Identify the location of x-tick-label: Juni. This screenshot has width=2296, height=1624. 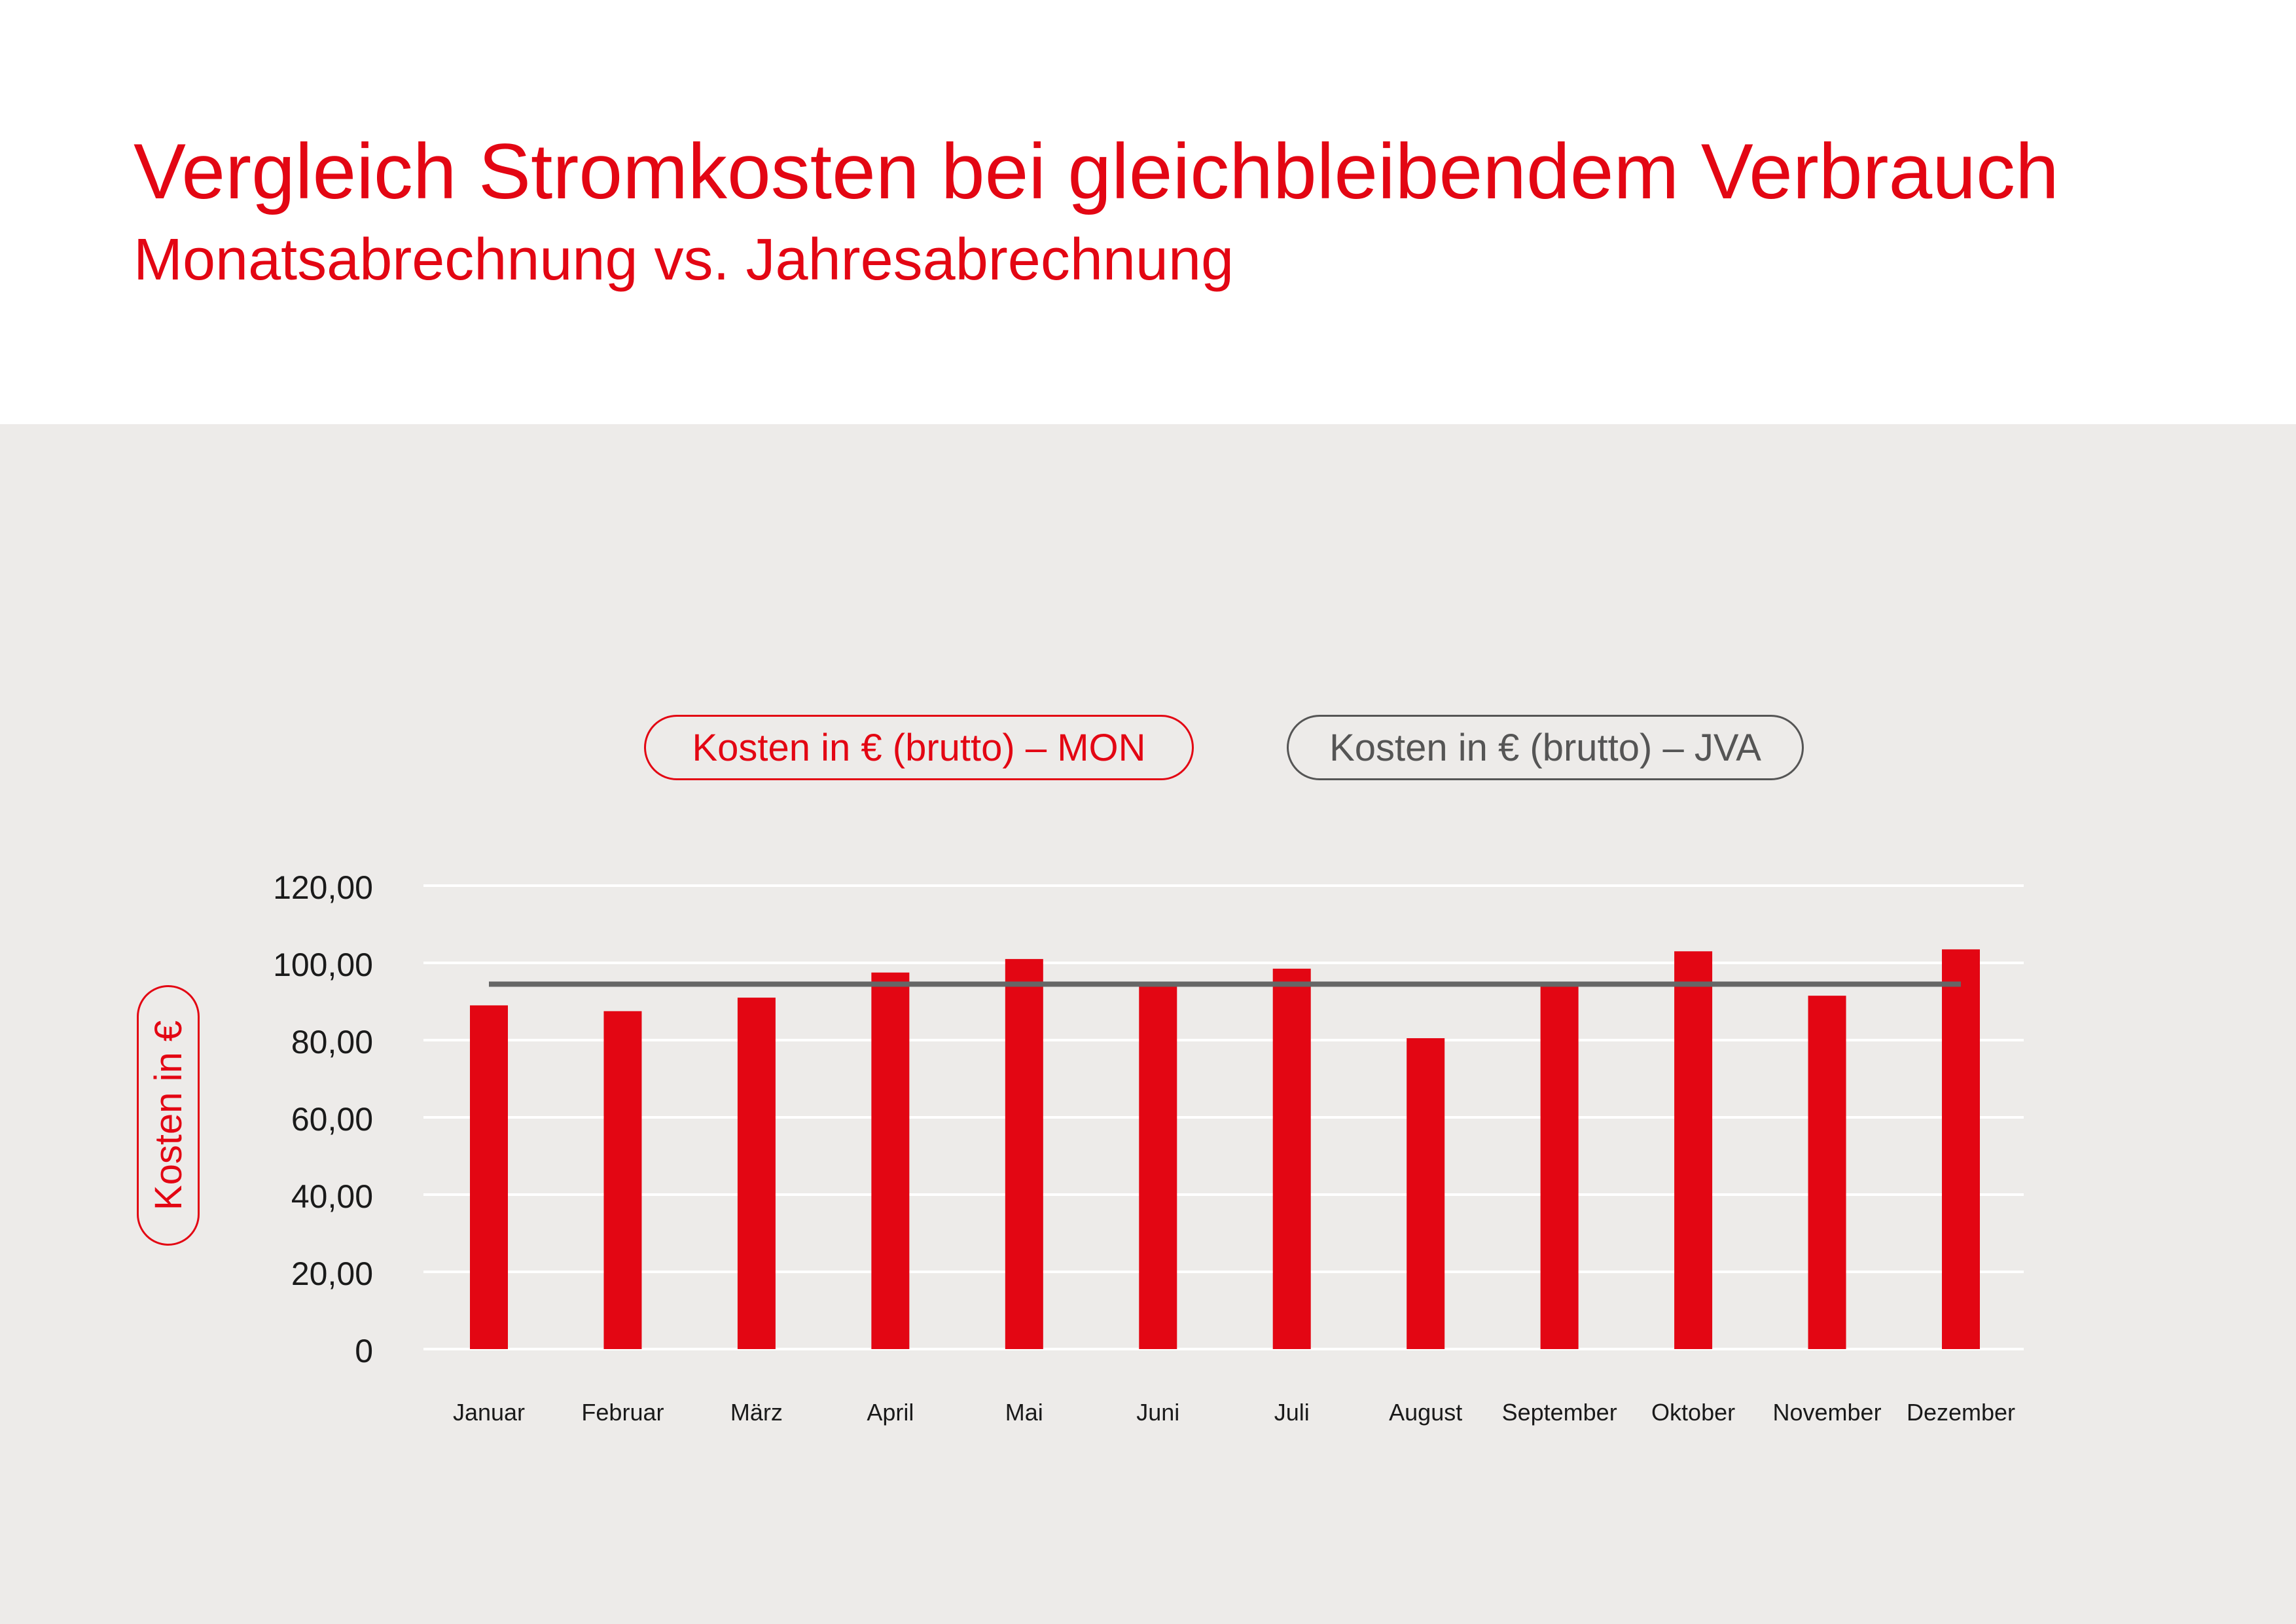
(1157, 1412).